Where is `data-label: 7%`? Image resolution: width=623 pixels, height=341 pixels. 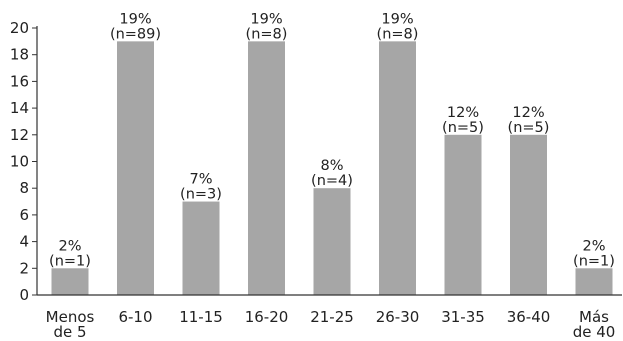 data-label: 7% is located at coordinates (200, 180).